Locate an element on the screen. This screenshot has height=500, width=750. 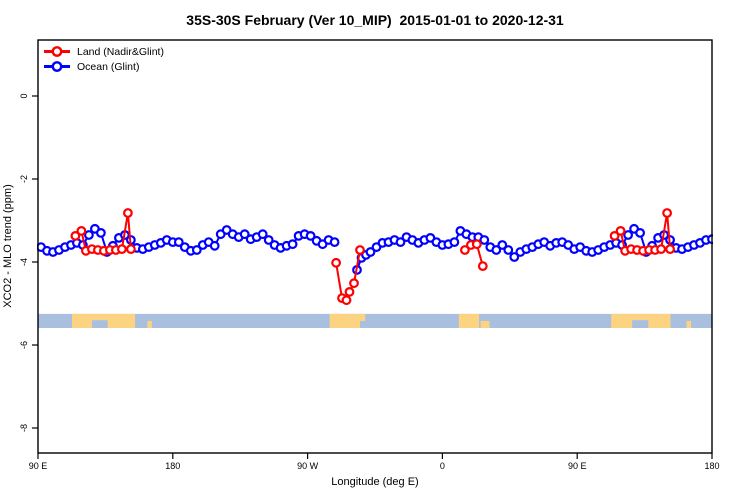
x-axis-title: Longitude (deg E) is located at coordinates (374, 482).